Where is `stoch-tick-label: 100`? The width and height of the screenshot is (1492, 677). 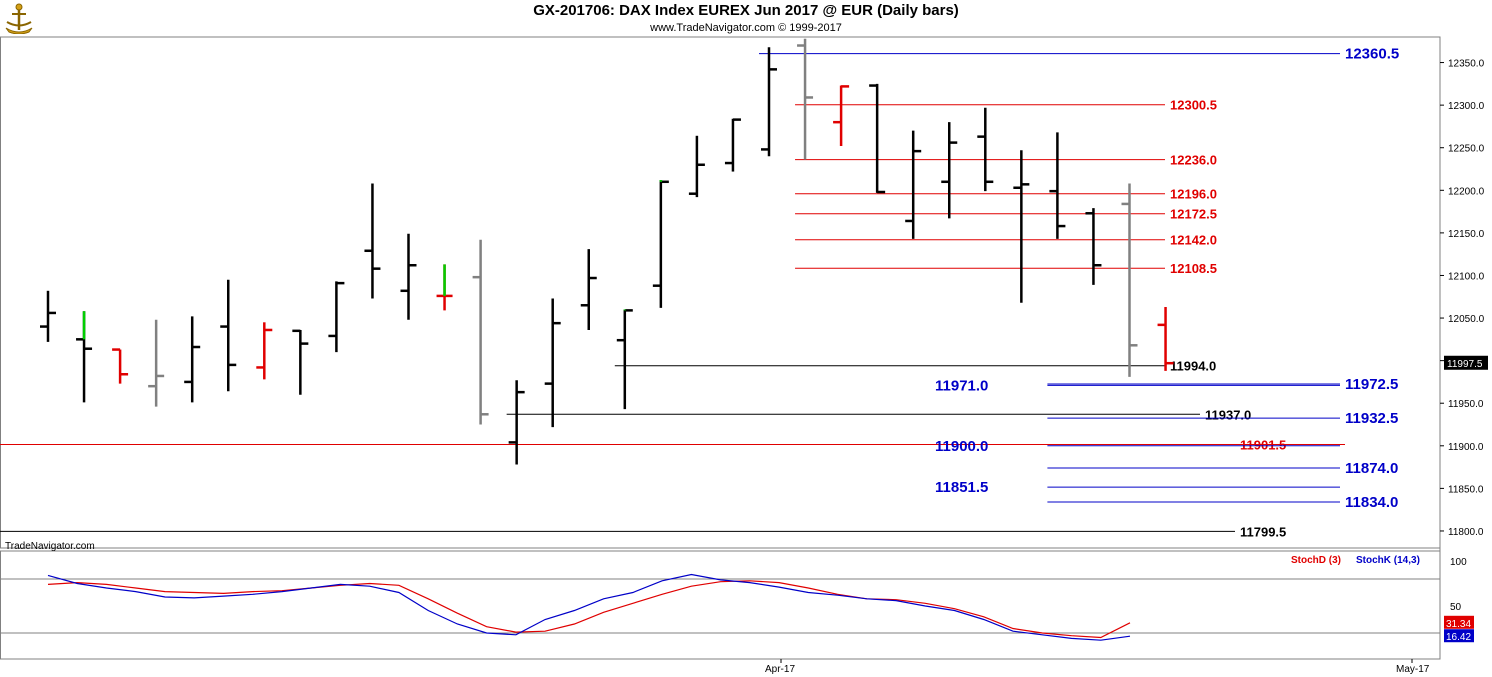 stoch-tick-label: 100 is located at coordinates (1458, 562).